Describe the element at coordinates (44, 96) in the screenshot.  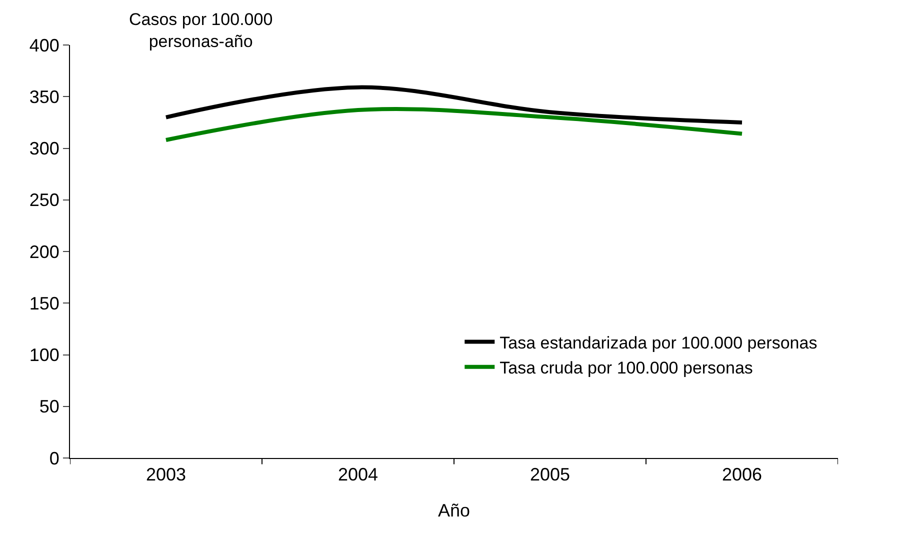
I see `y-tick-label: 350` at that location.